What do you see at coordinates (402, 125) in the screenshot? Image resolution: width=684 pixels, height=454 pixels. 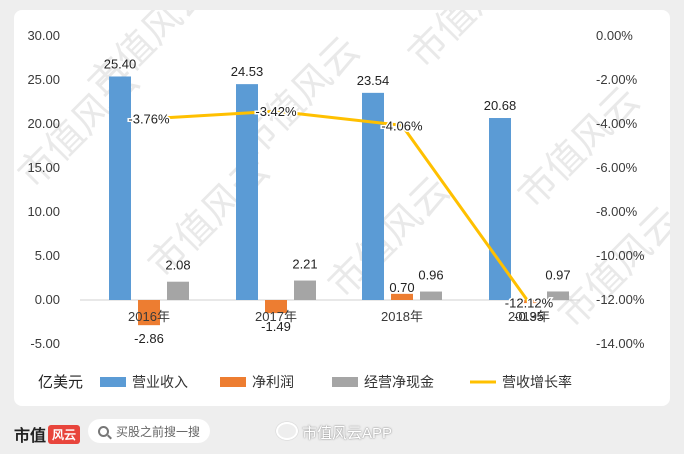 I see `data-label-营收增长率: -4.06%` at bounding box center [402, 125].